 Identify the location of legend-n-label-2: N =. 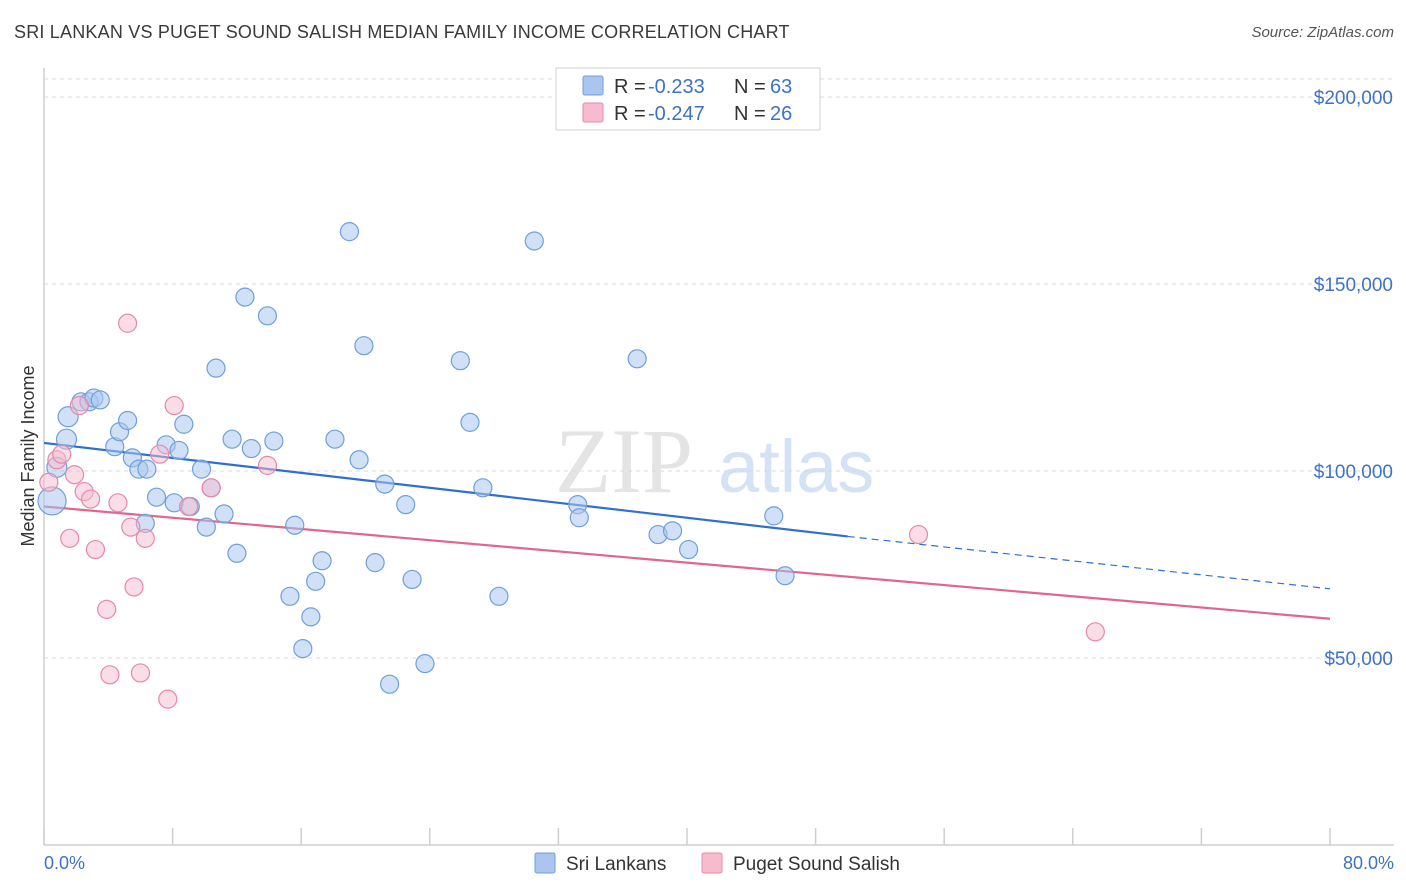
(750, 114).